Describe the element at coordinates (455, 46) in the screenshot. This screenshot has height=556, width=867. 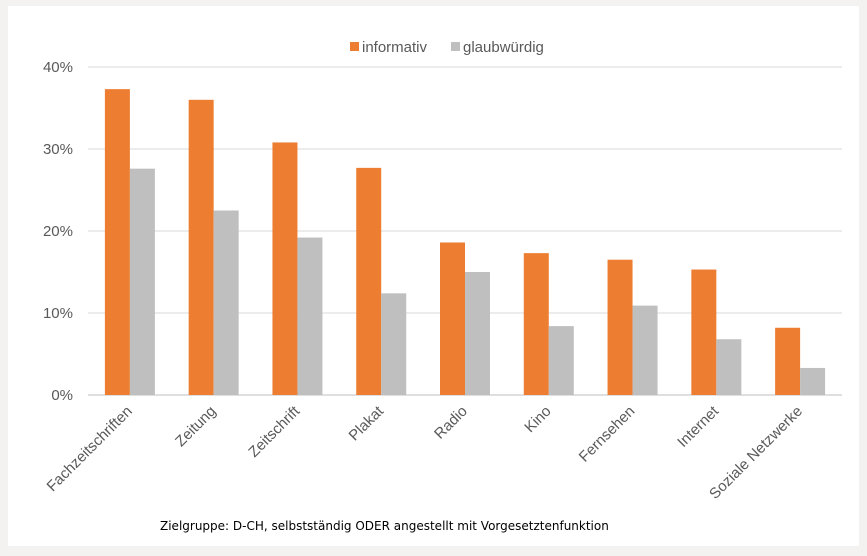
I see `legend-swatch-glaubwuerdig` at that location.